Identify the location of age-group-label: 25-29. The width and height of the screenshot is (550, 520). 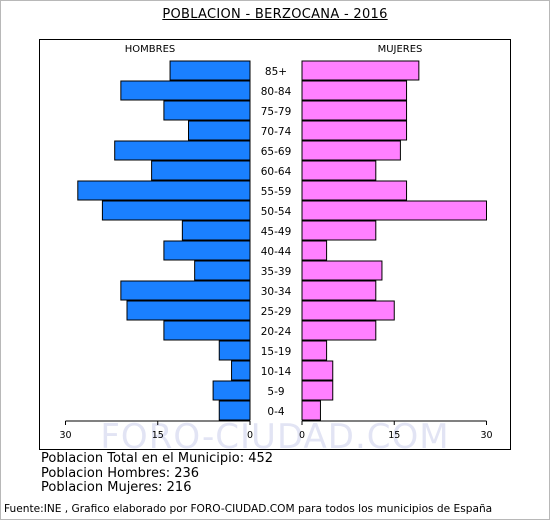
(276, 312).